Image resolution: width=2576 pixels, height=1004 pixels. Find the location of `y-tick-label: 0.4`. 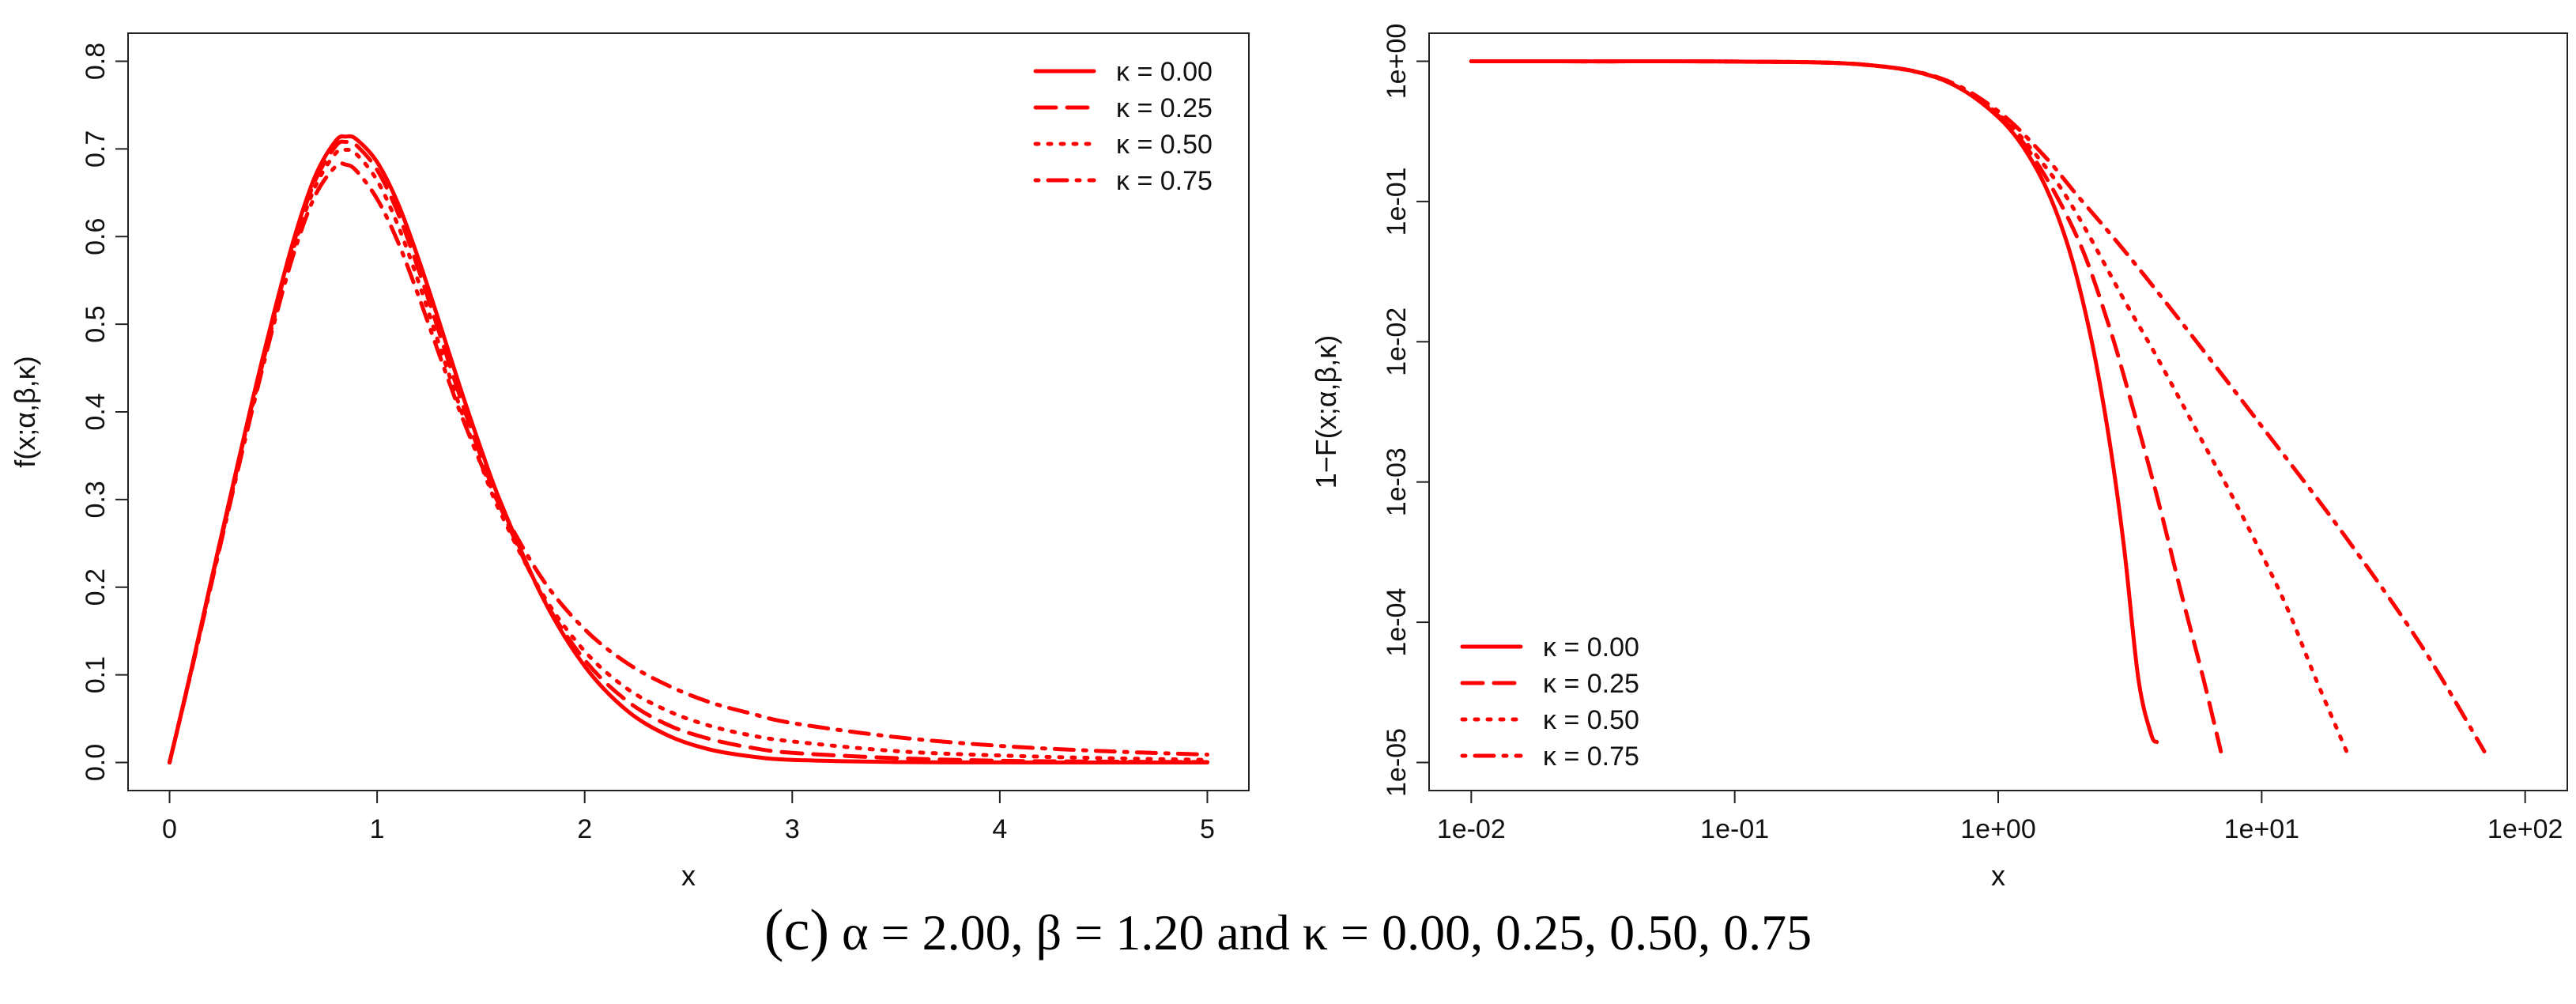

y-tick-label: 0.4 is located at coordinates (96, 412).